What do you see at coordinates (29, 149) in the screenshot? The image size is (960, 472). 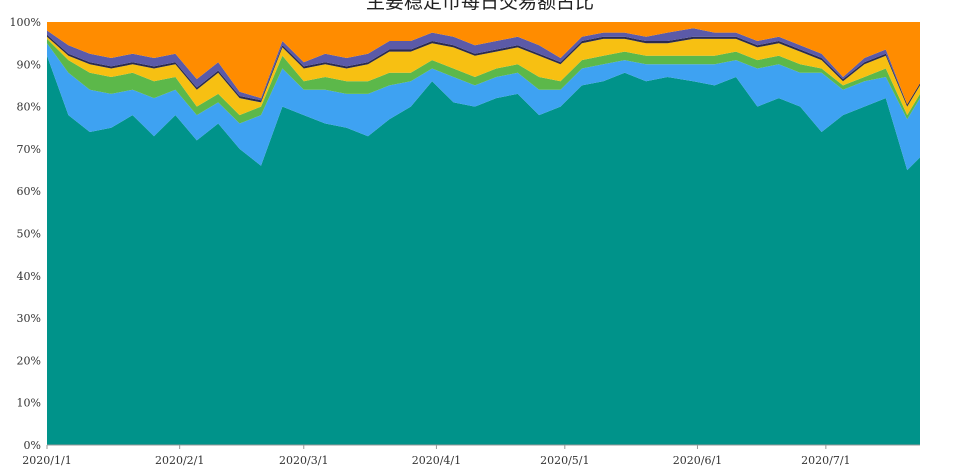 I see `y-tick-label: 70%` at bounding box center [29, 149].